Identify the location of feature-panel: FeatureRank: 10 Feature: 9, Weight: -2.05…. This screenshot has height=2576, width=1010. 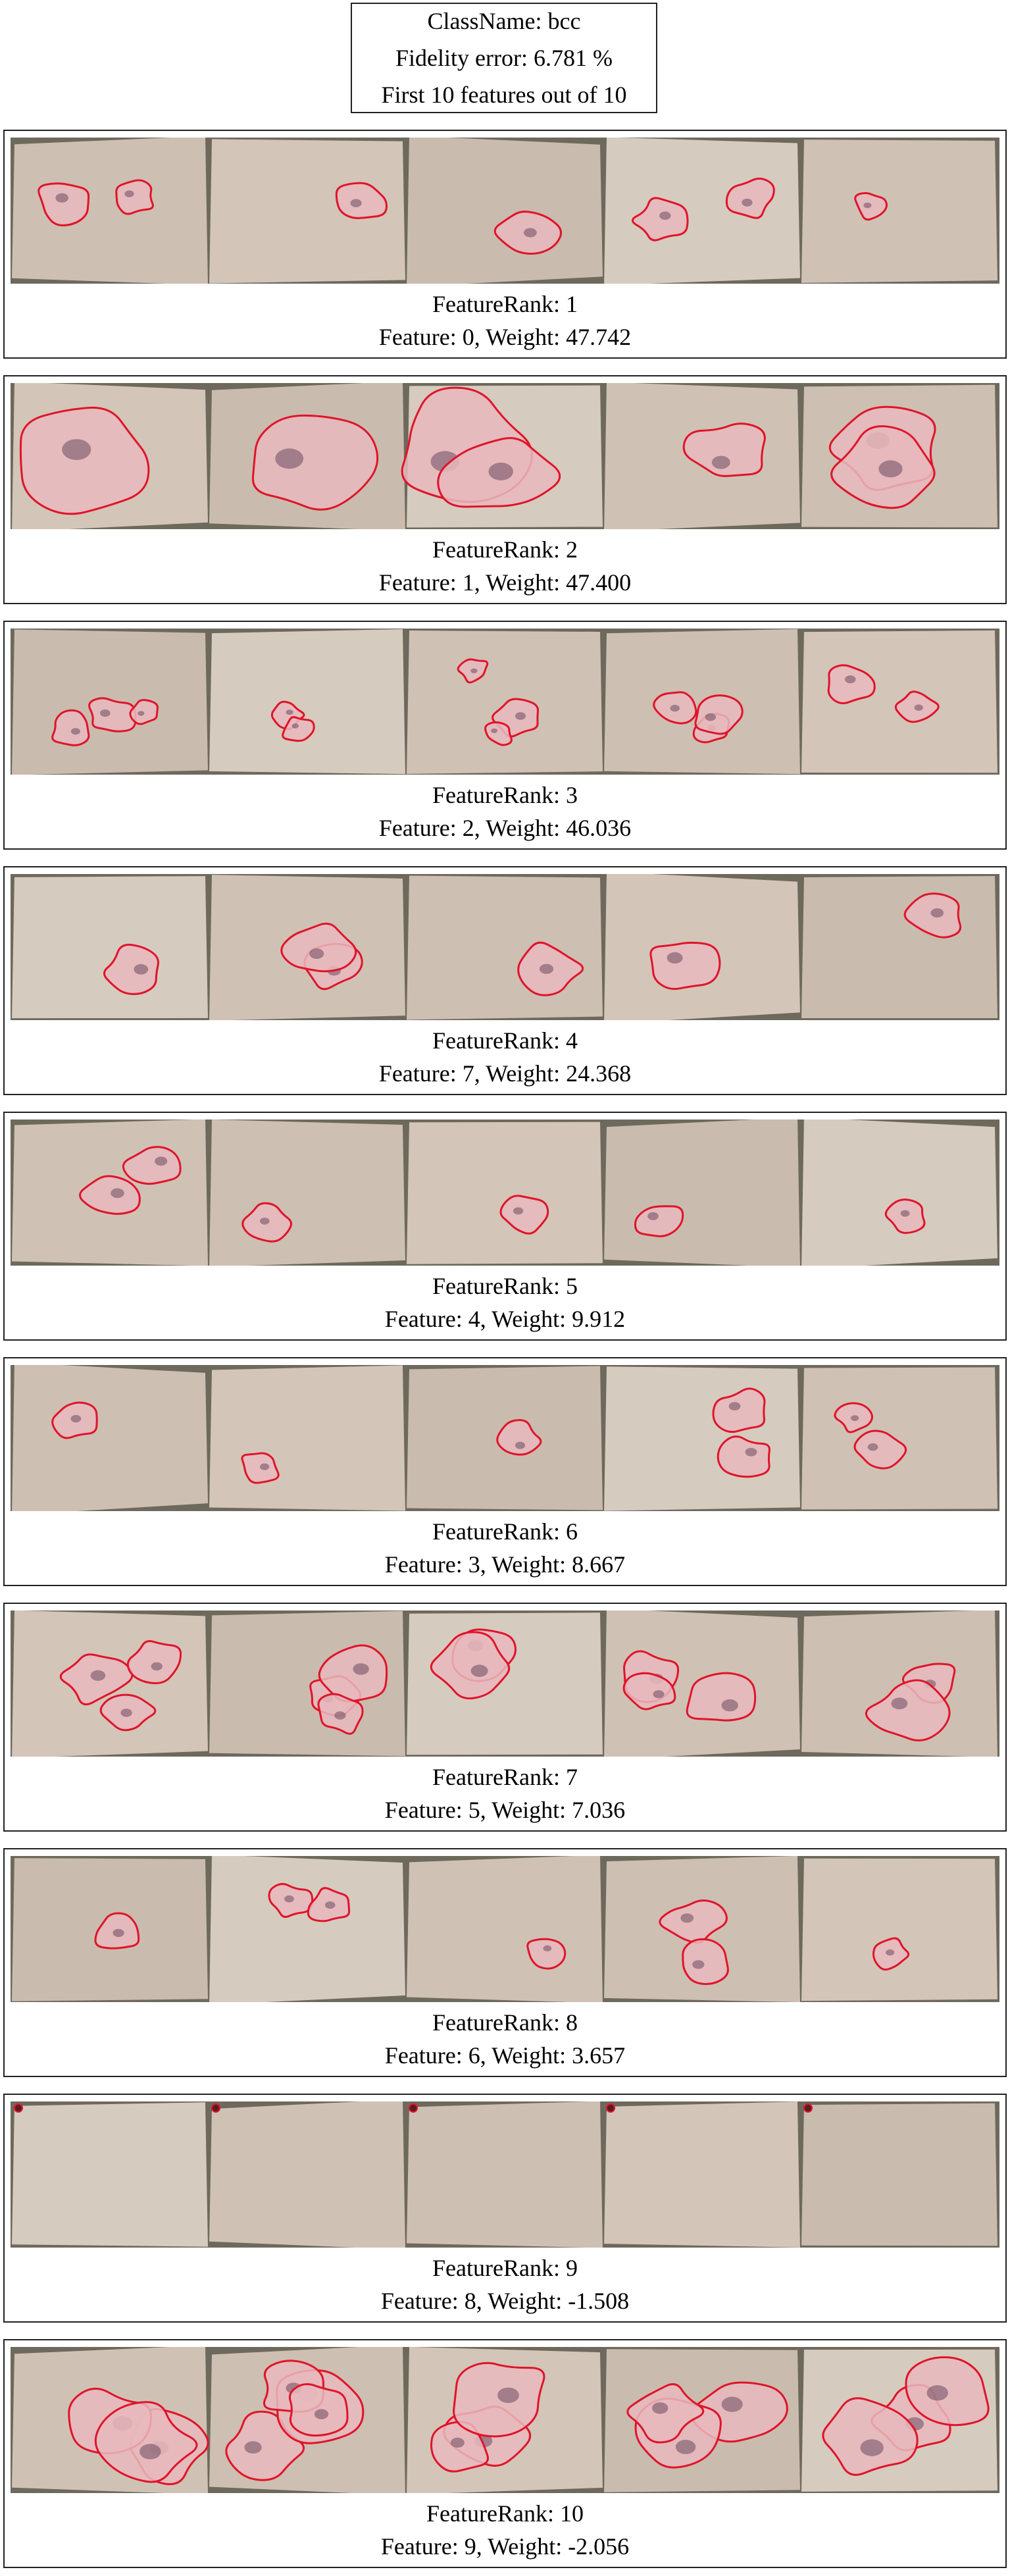
(505, 2453).